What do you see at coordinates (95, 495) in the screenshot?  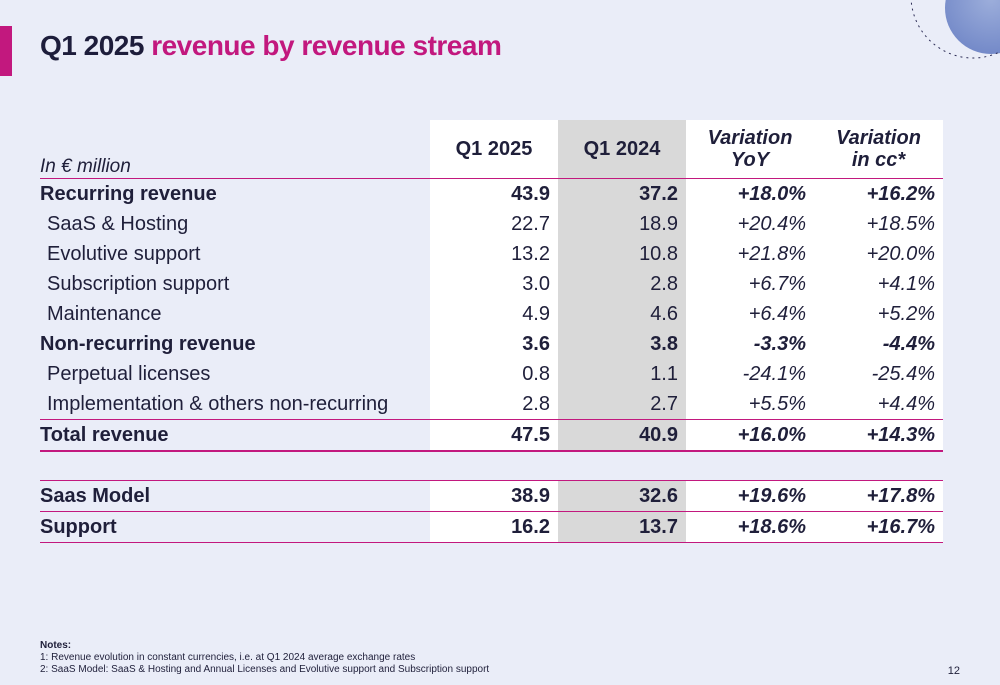 I see `row-label: Saas Model` at bounding box center [95, 495].